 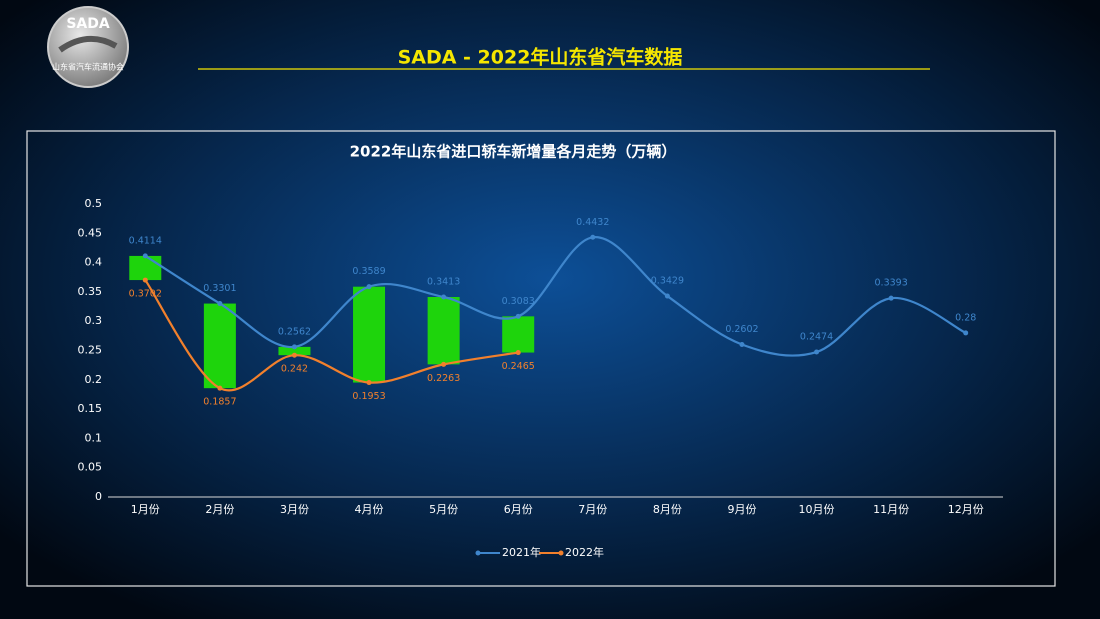 What do you see at coordinates (518, 301) in the screenshot?
I see `data-label: 0.3083` at bounding box center [518, 301].